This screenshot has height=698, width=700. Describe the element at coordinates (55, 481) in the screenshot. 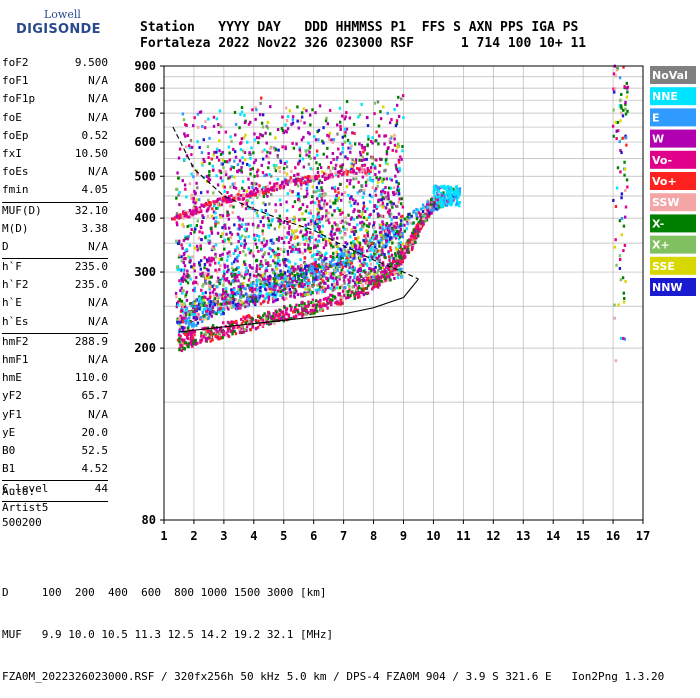

I see `param-separator` at that location.